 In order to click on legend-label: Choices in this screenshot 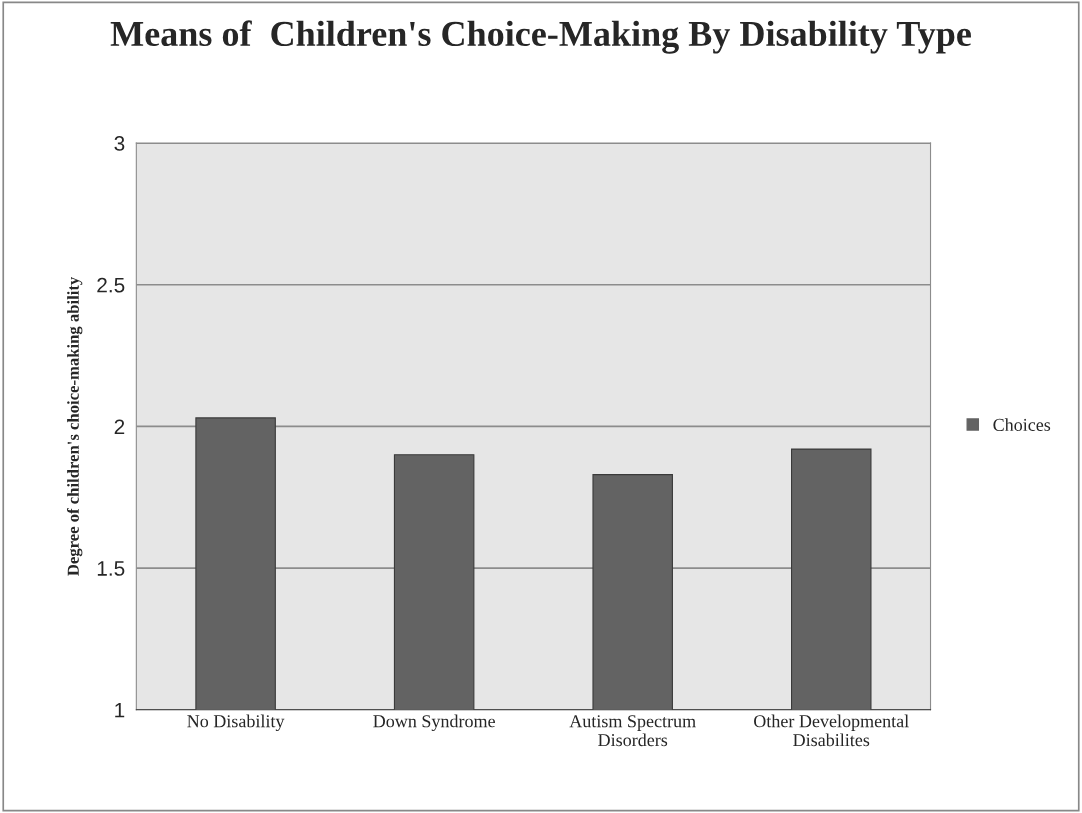, I will do `click(1022, 424)`.